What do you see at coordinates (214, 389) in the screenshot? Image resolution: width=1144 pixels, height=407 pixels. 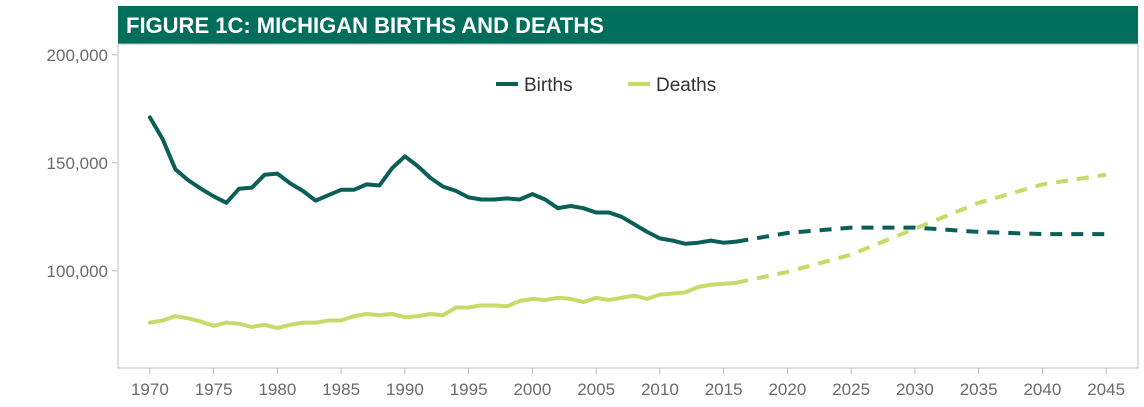 I see `x-tick-label: 1975` at bounding box center [214, 389].